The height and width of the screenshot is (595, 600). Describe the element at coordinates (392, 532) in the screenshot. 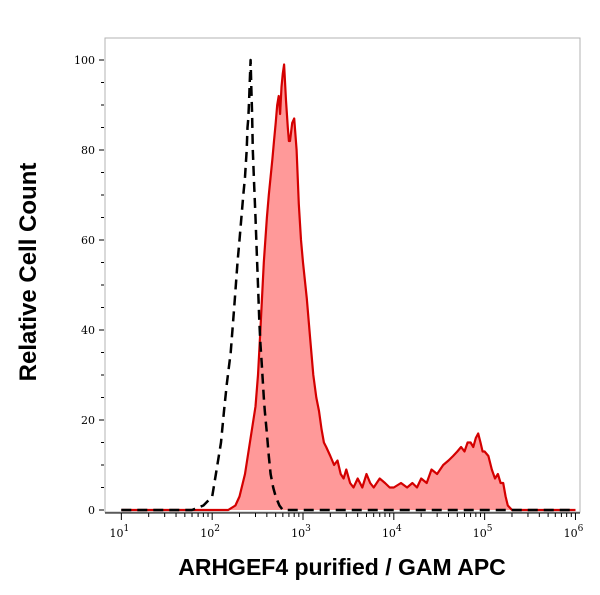

I see `x-tick-label: 10⁴` at that location.